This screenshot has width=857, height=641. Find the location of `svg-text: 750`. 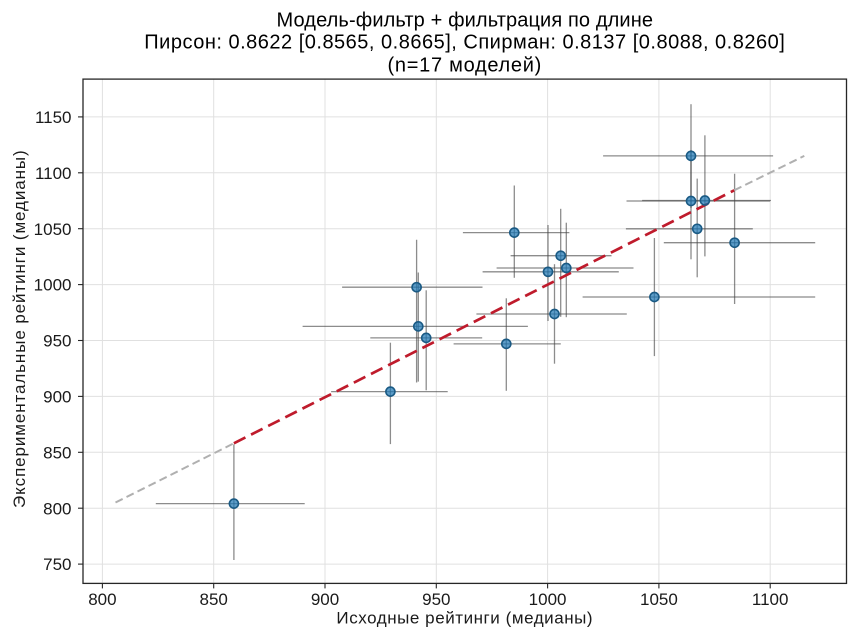

svg-text: 750 is located at coordinates (57, 564).